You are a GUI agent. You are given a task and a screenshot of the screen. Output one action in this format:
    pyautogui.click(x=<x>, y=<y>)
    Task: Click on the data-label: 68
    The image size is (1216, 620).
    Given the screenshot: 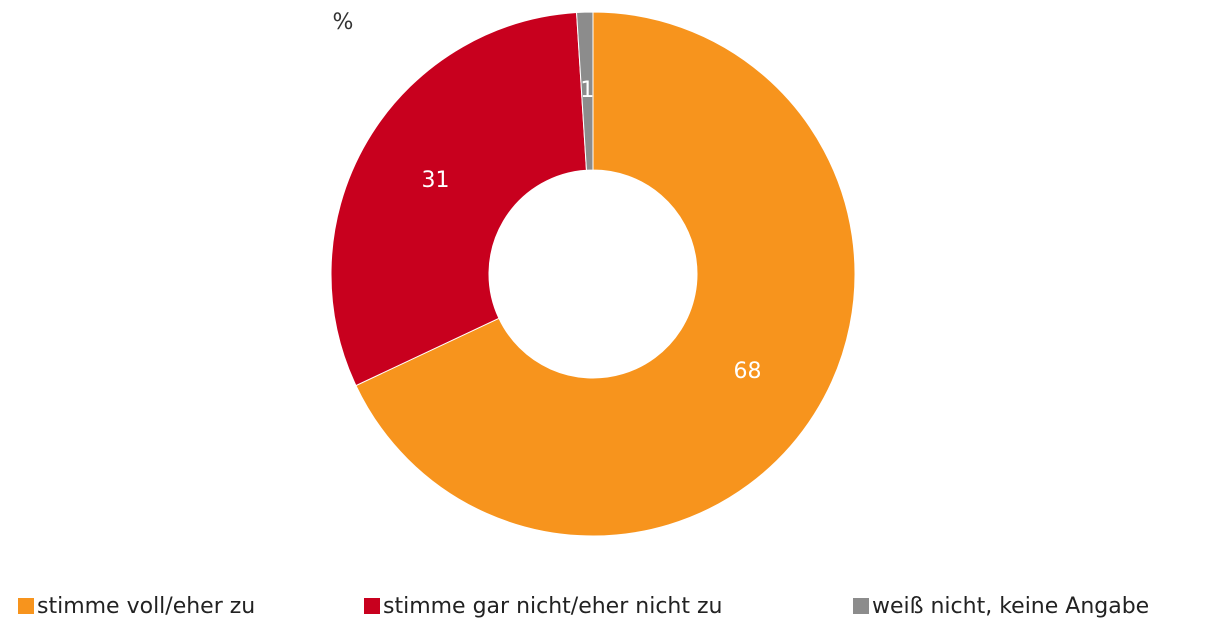 What is the action you would take?
    pyautogui.click(x=748, y=371)
    